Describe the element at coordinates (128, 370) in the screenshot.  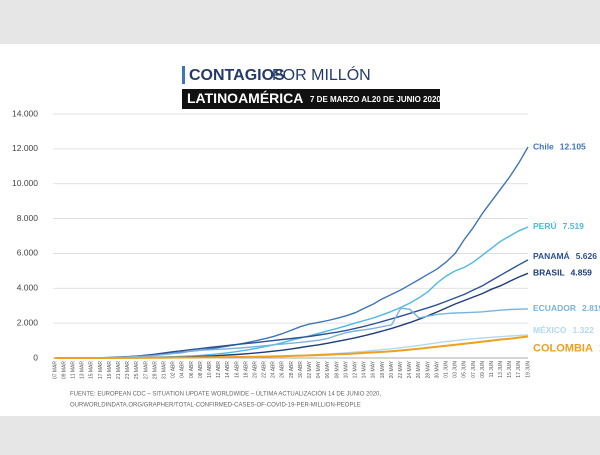
I see `x-tick-label: 23 MAR` at that location.